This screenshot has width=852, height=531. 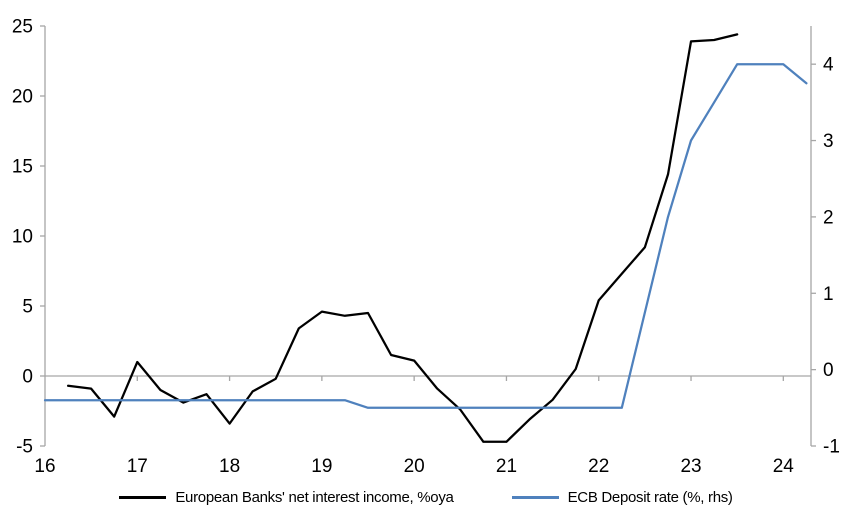 What do you see at coordinates (506, 466) in the screenshot?
I see `x-axis-tick-label: 21` at bounding box center [506, 466].